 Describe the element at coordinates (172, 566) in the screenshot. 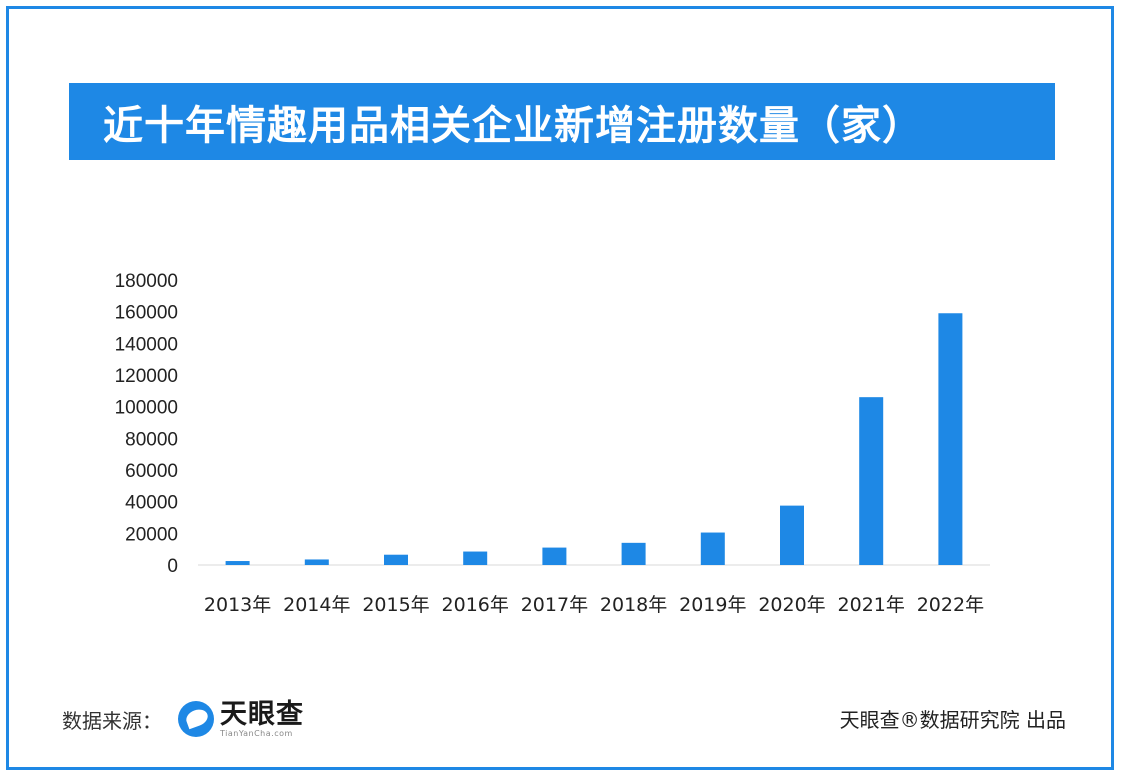

I see `y-tick-label: 0` at that location.